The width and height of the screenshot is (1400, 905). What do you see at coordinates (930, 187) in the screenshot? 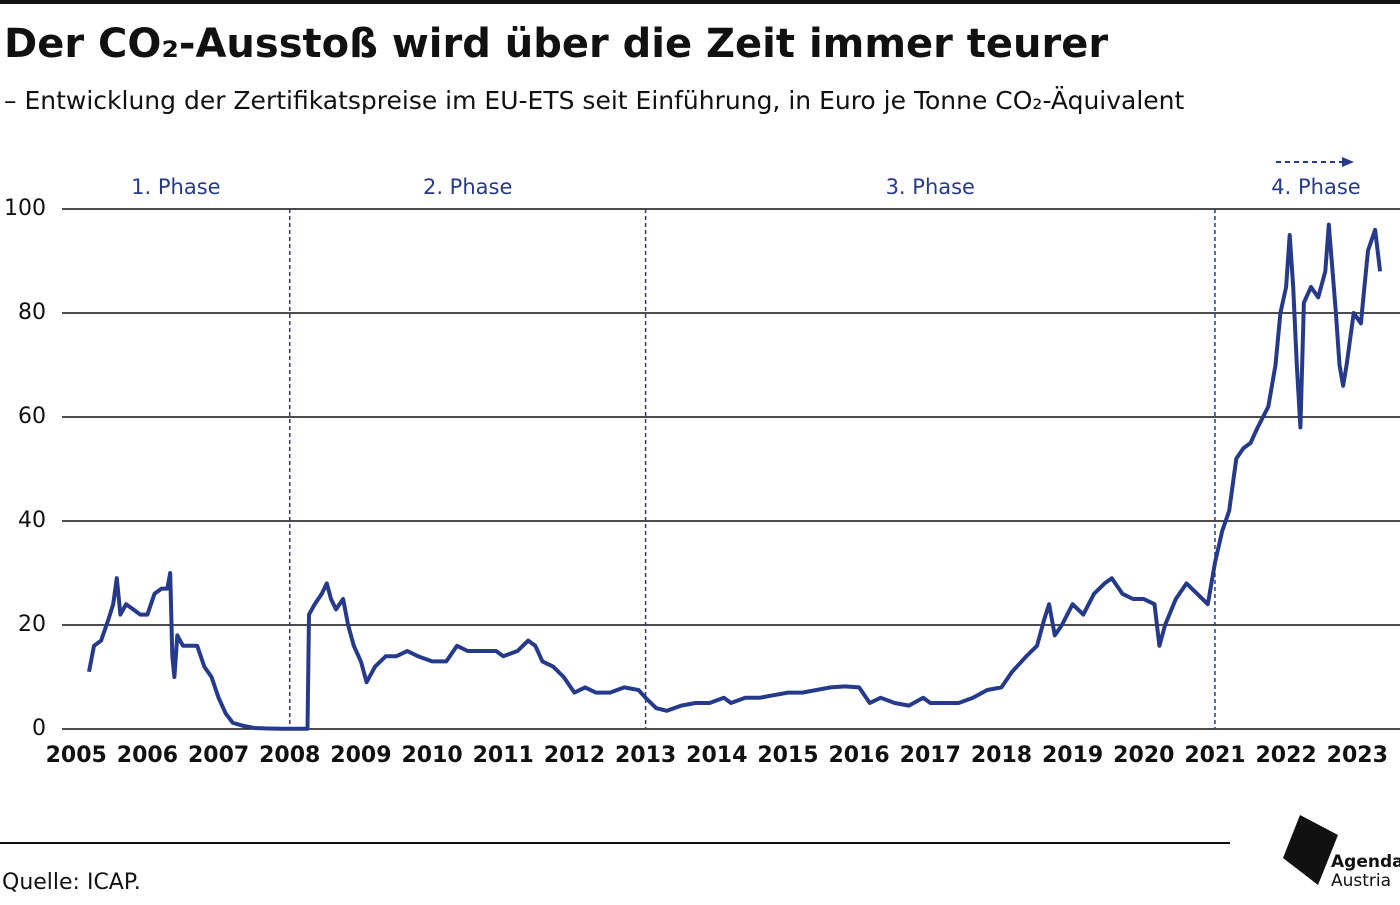
I see `phase-label: 3. Phase` at bounding box center [930, 187].